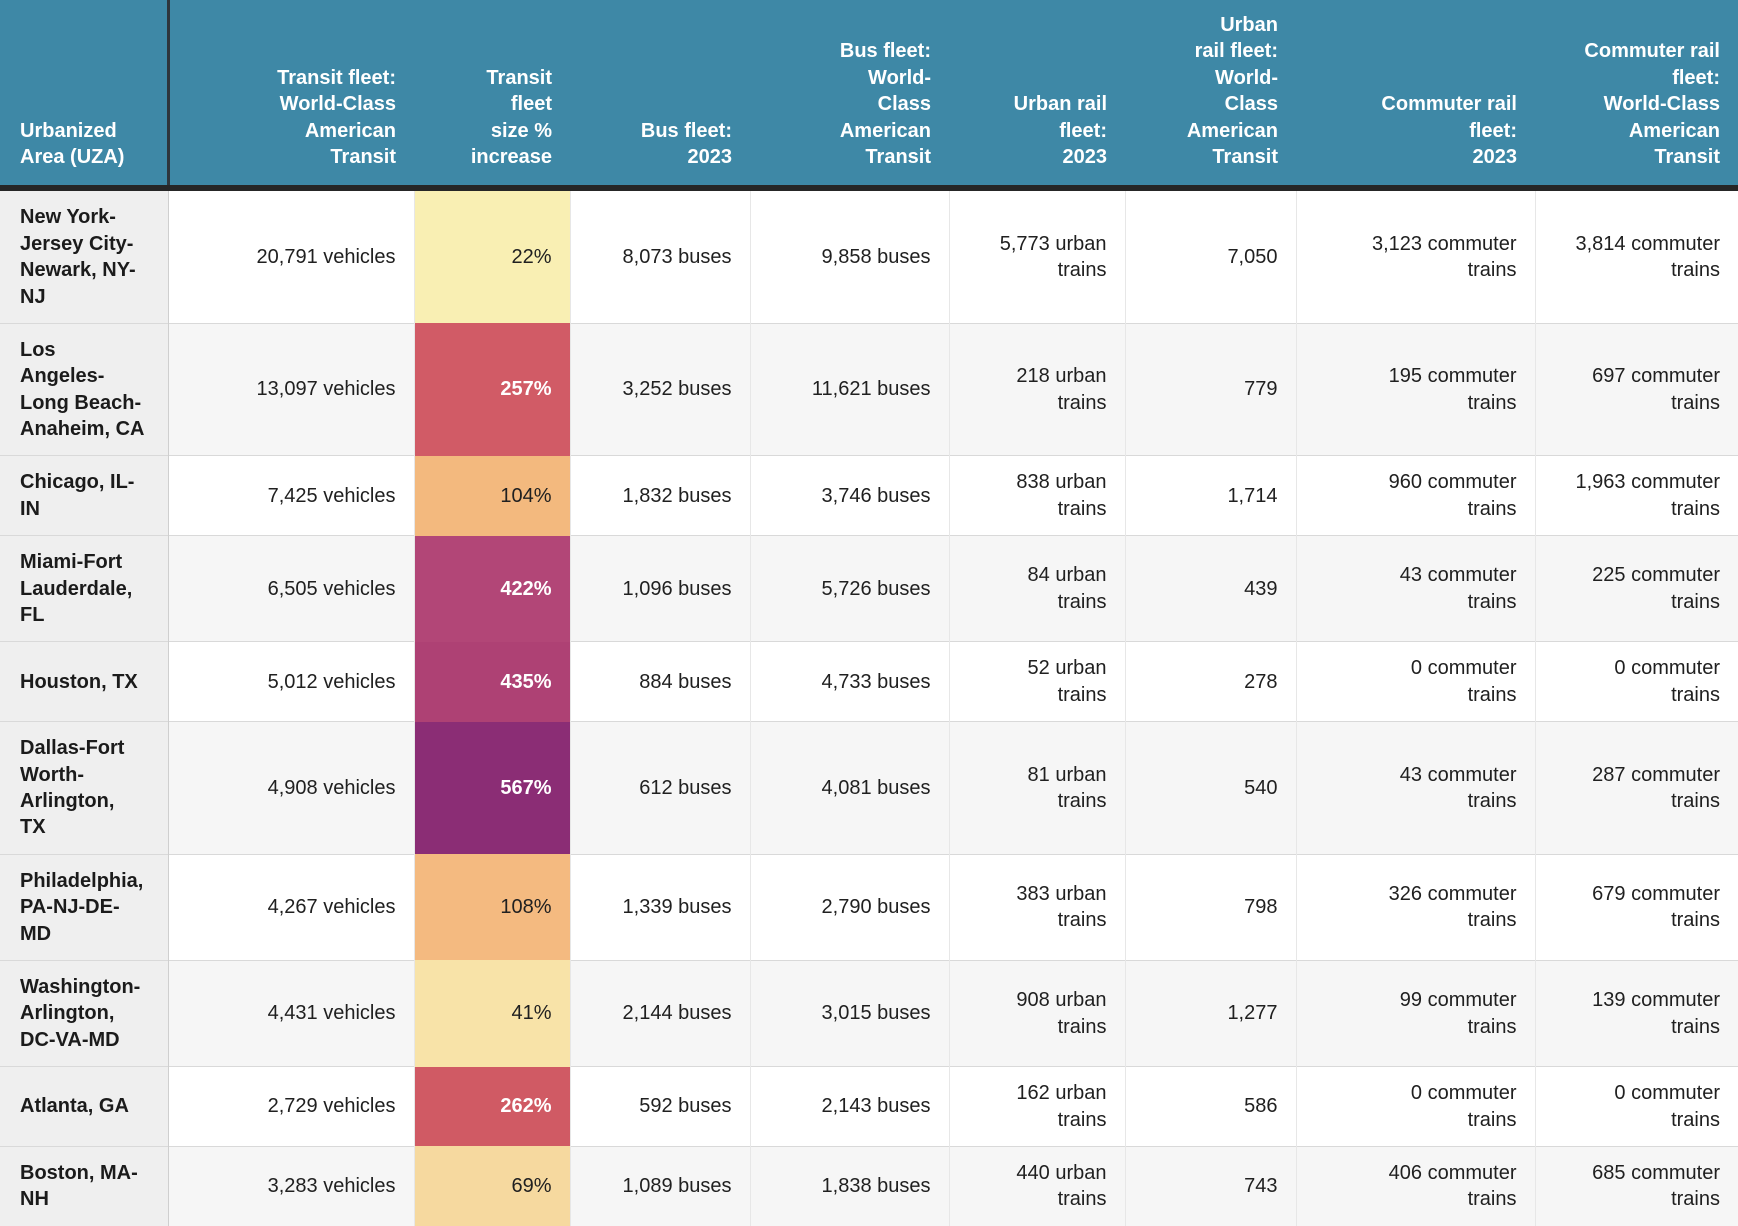 The height and width of the screenshot is (1226, 1738). What do you see at coordinates (84, 588) in the screenshot?
I see `cell-uza: Miami-Fort Lauderdale, FL` at bounding box center [84, 588].